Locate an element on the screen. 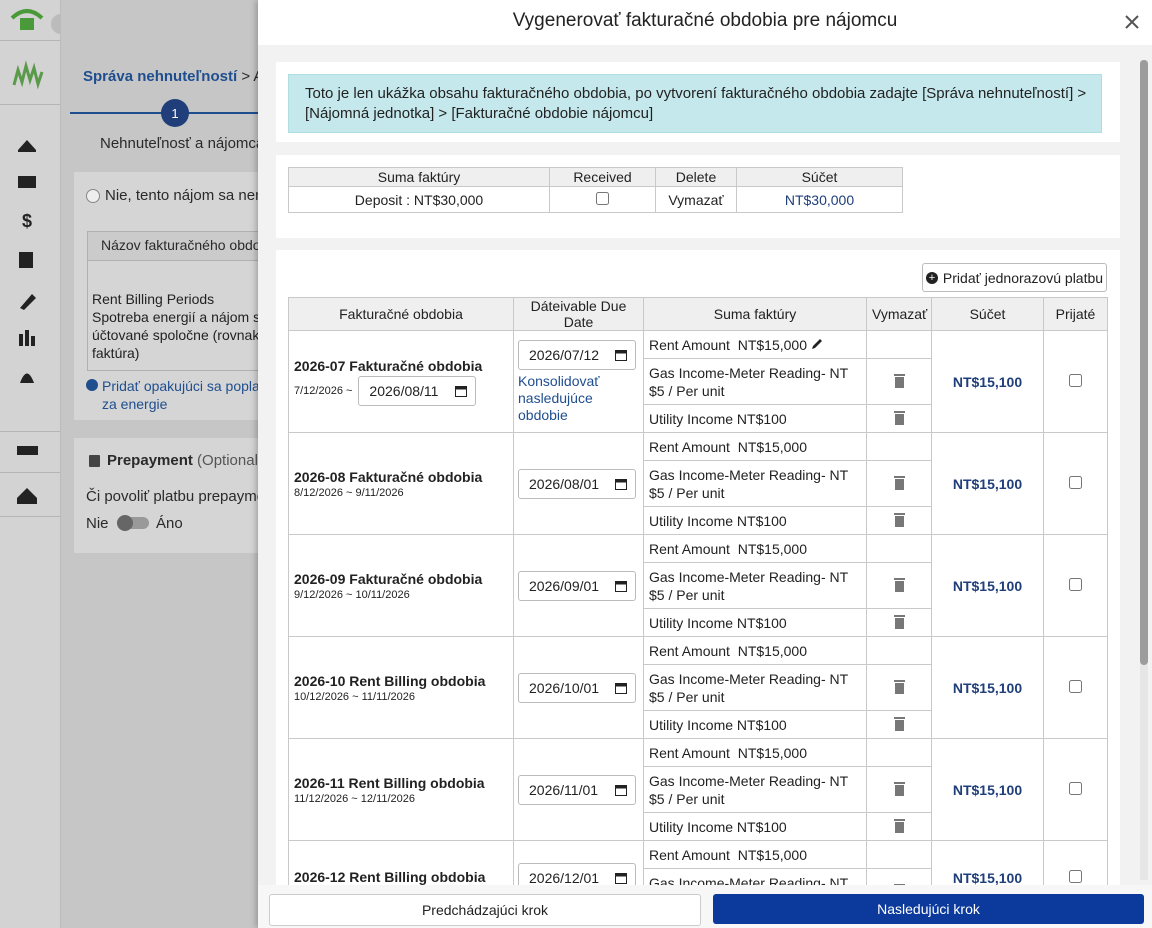 The image size is (1152, 928). modal-footer: Predchádzajúci krok Nasledujúci krok is located at coordinates (705, 906).